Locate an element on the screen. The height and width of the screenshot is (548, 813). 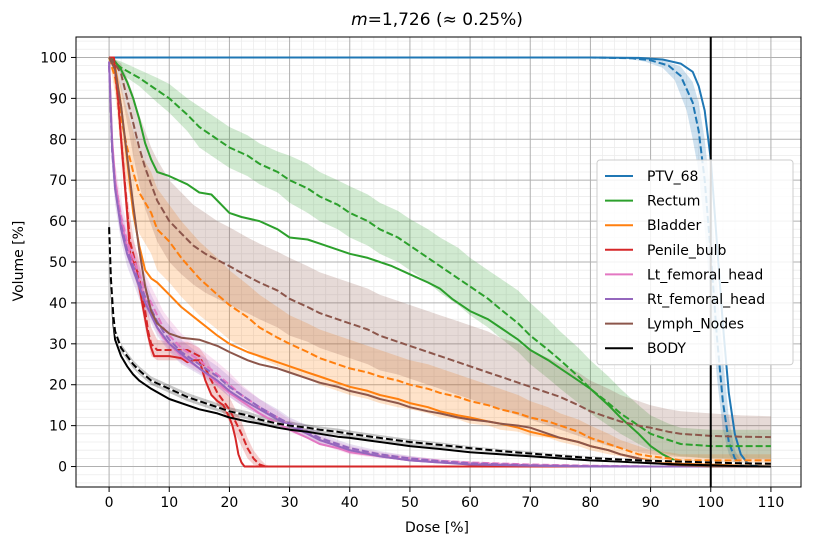
x-tick-label: 90 is located at coordinates (651, 503).